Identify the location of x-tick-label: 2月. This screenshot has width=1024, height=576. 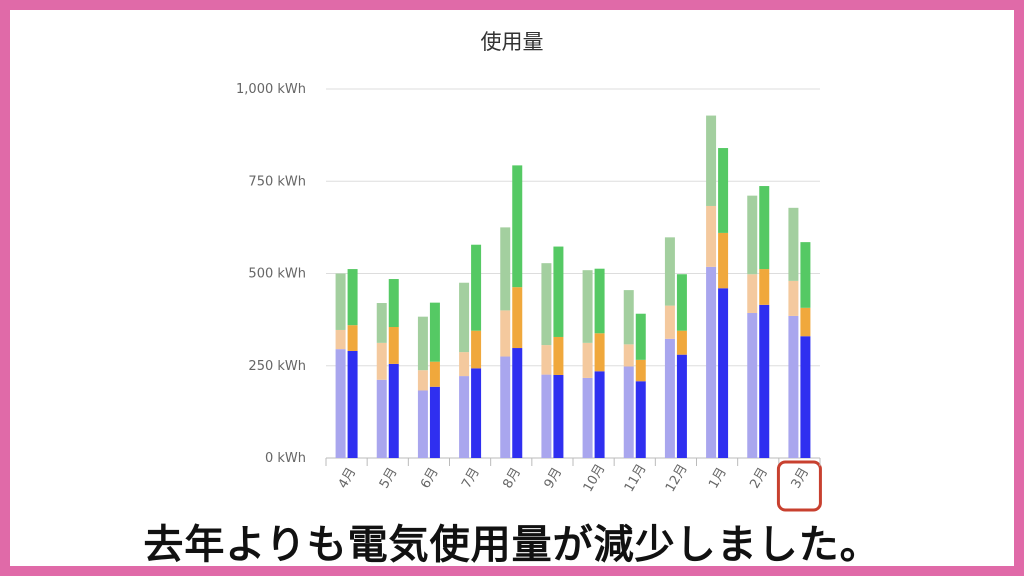
(759, 478).